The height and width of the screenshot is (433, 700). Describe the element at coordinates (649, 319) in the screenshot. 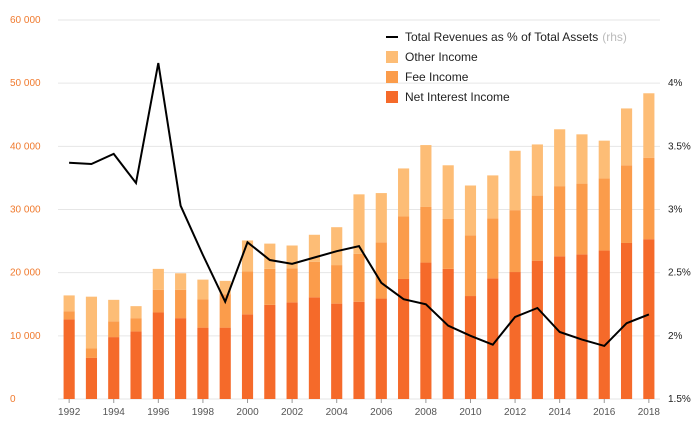

I see `bar-net-interest-income-2018` at that location.